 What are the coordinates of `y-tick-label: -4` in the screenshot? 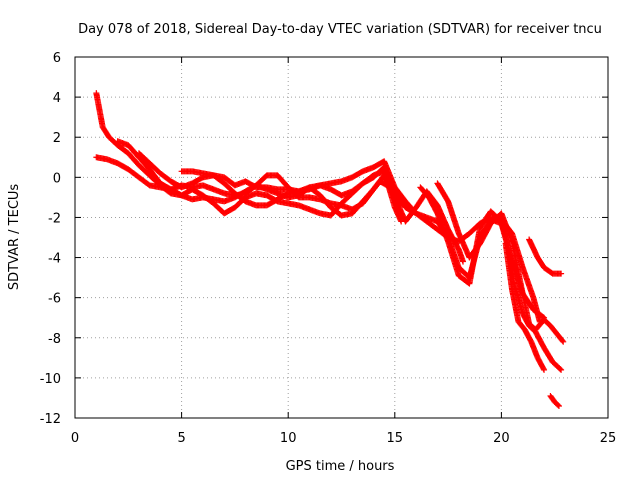 It's located at (54, 259).